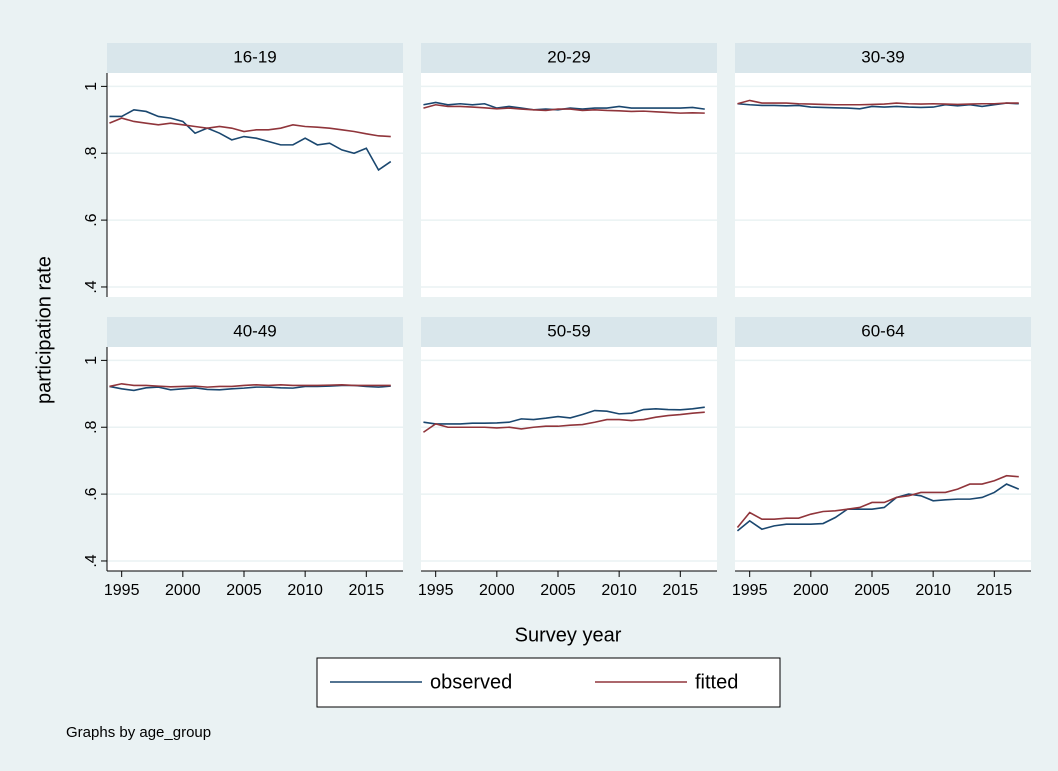 The image size is (1058, 771). What do you see at coordinates (44, 330) in the screenshot?
I see `y-axis-title: participation rate` at bounding box center [44, 330].